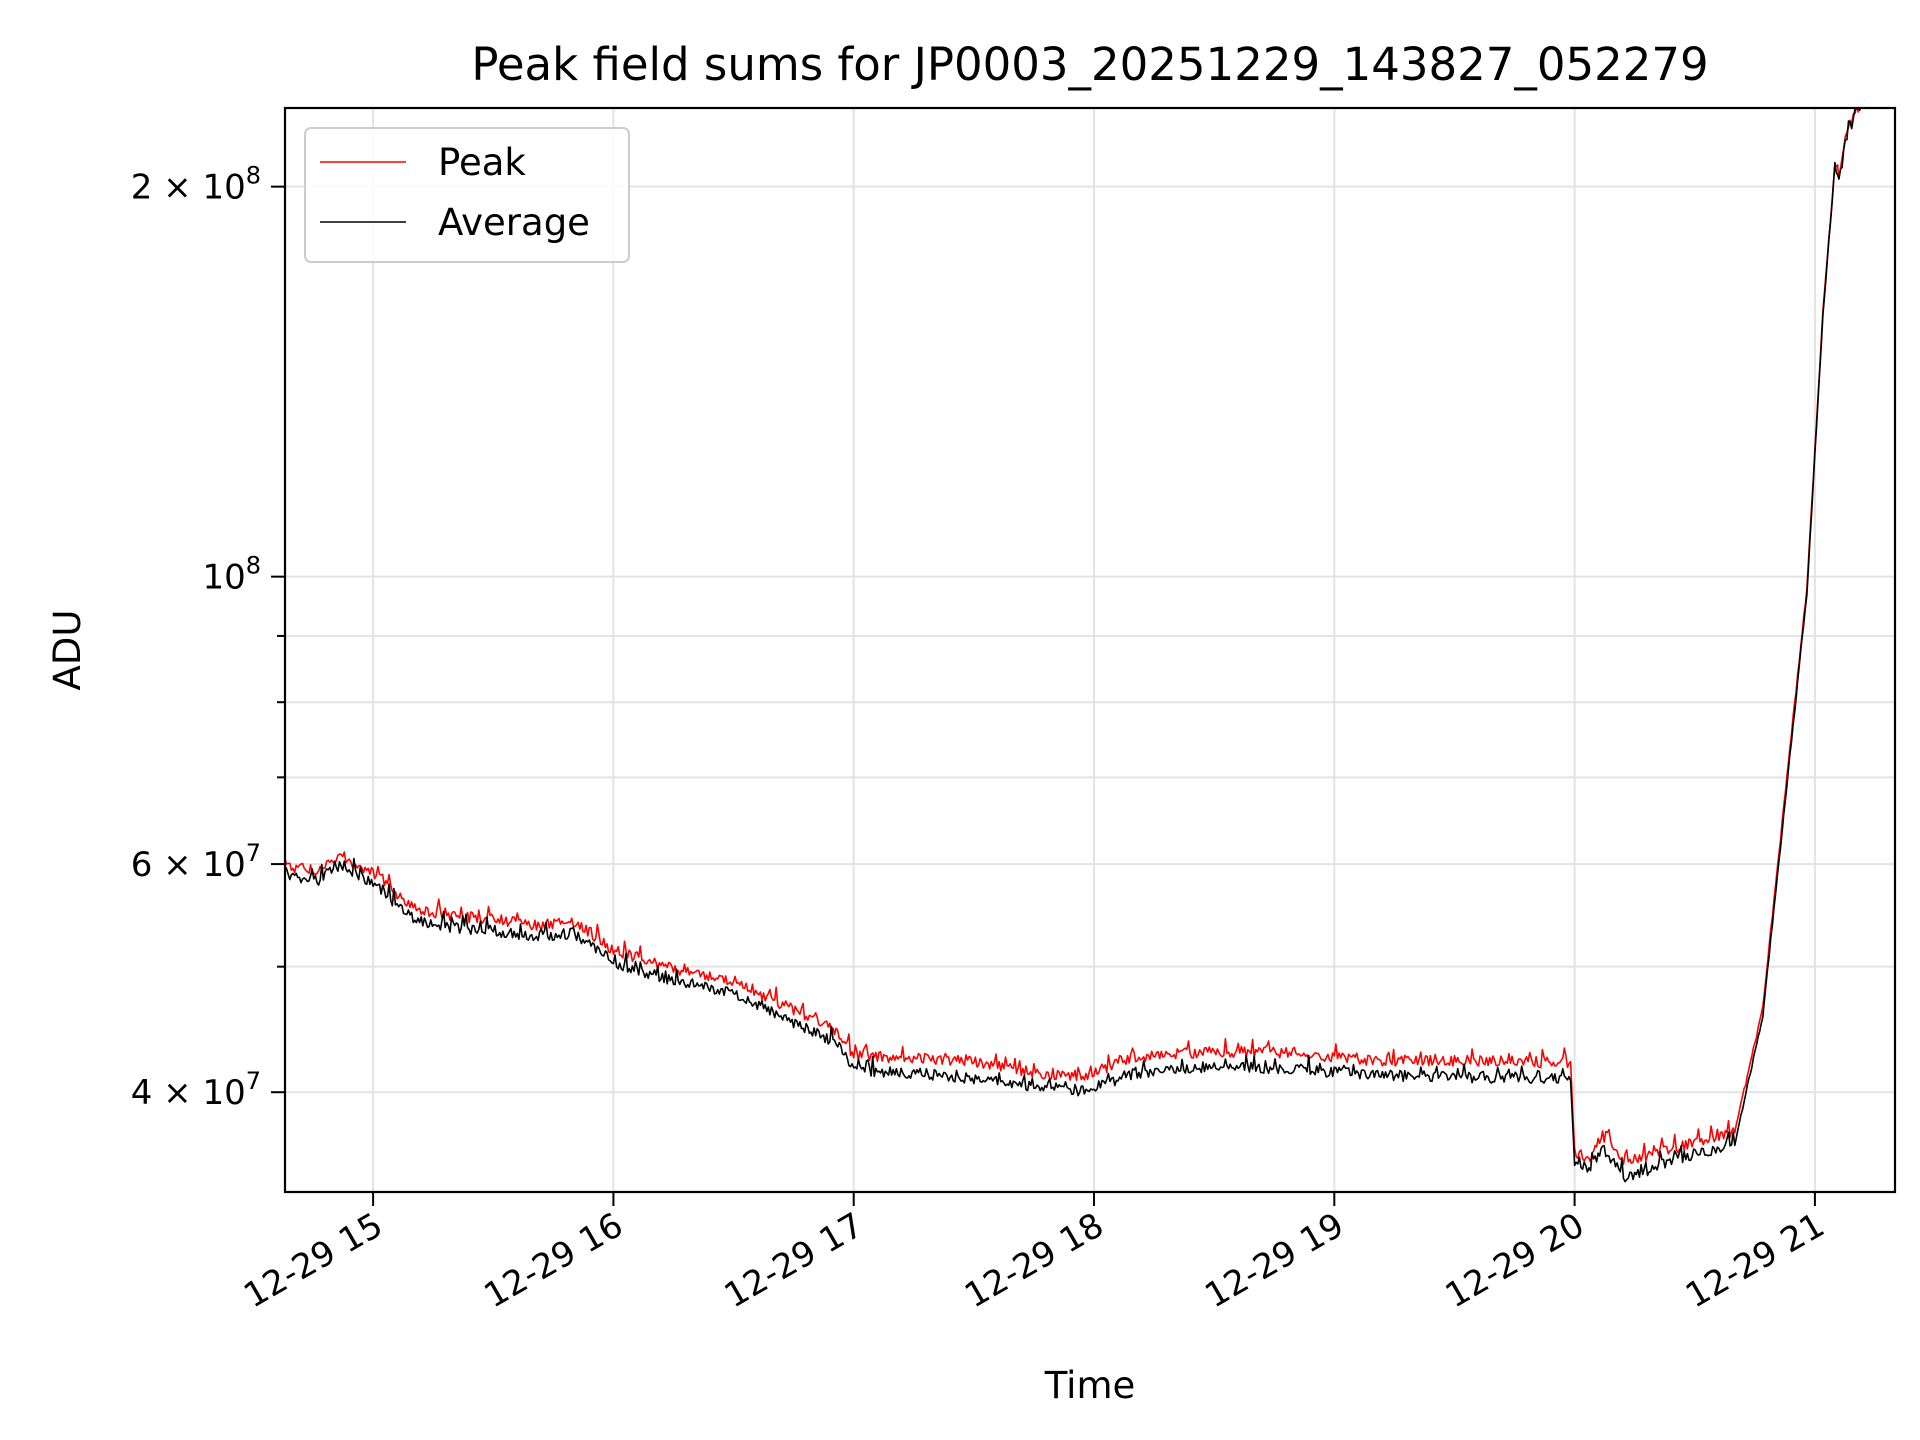  Describe the element at coordinates (196, 1090) in the screenshot. I see `y-tick-label: 4 × 107` at that location.